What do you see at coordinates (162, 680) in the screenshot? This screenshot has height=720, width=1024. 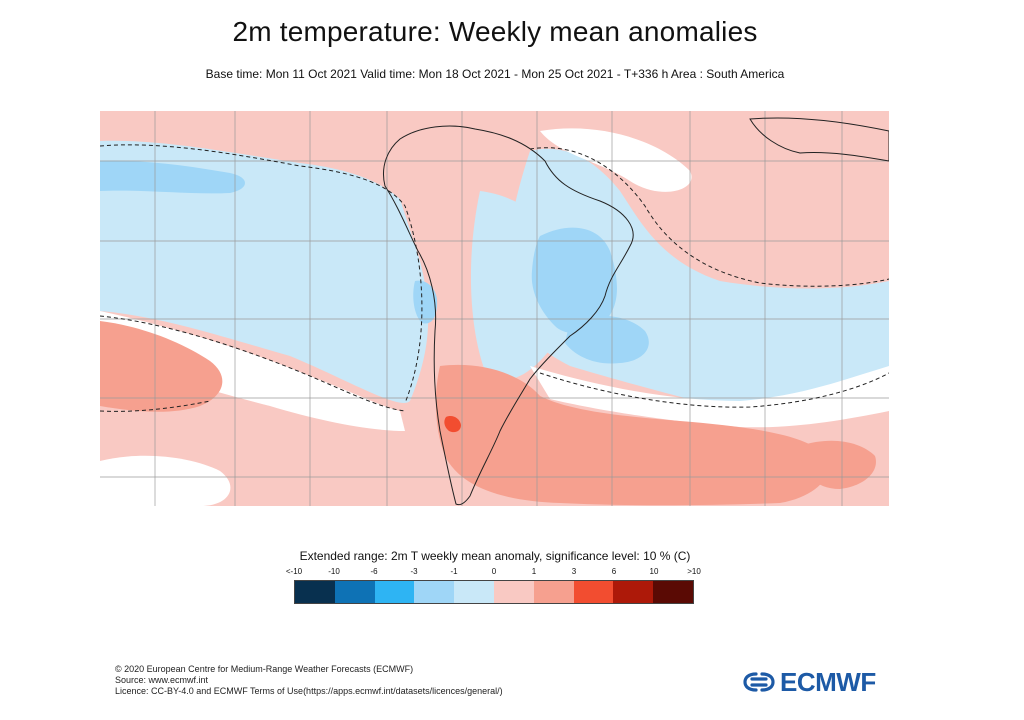 I see `source-text: Source: www.ecmwf.int` at bounding box center [162, 680].